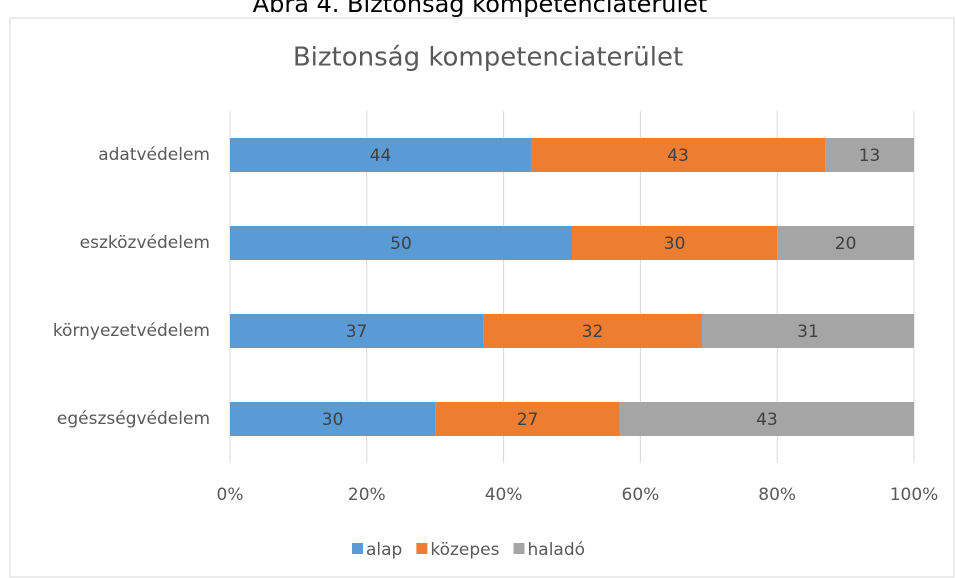  I want to click on x-tick-label: 60%, so click(641, 495).